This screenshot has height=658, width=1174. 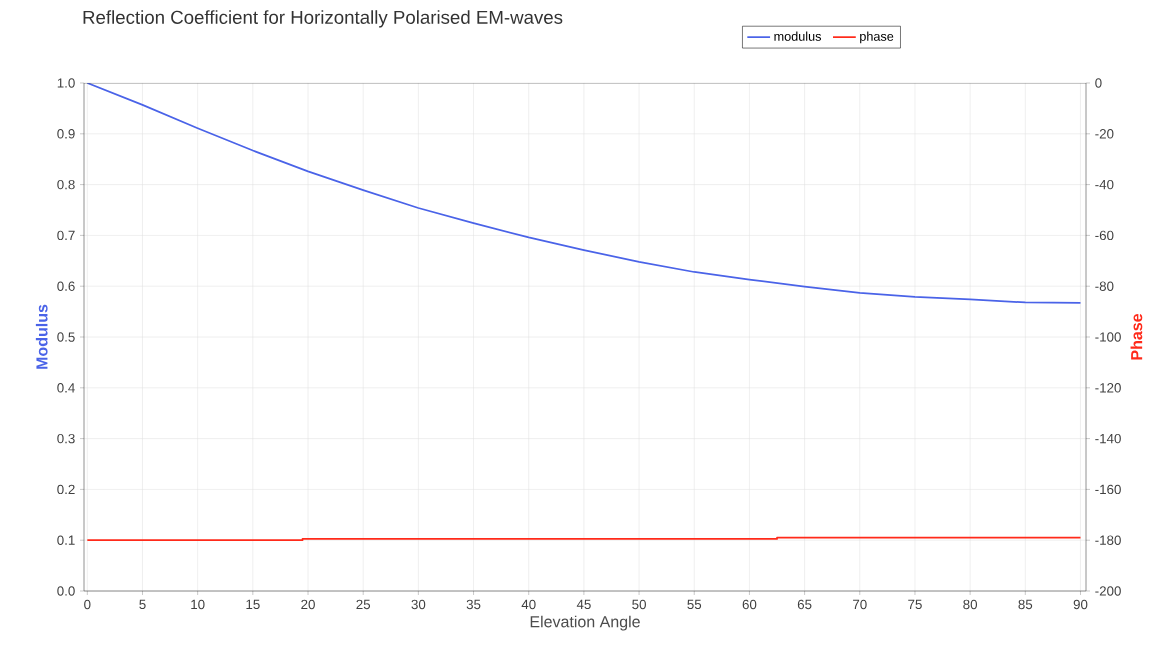 I want to click on x-axis-title: Elevation Angle, so click(x=585, y=623).